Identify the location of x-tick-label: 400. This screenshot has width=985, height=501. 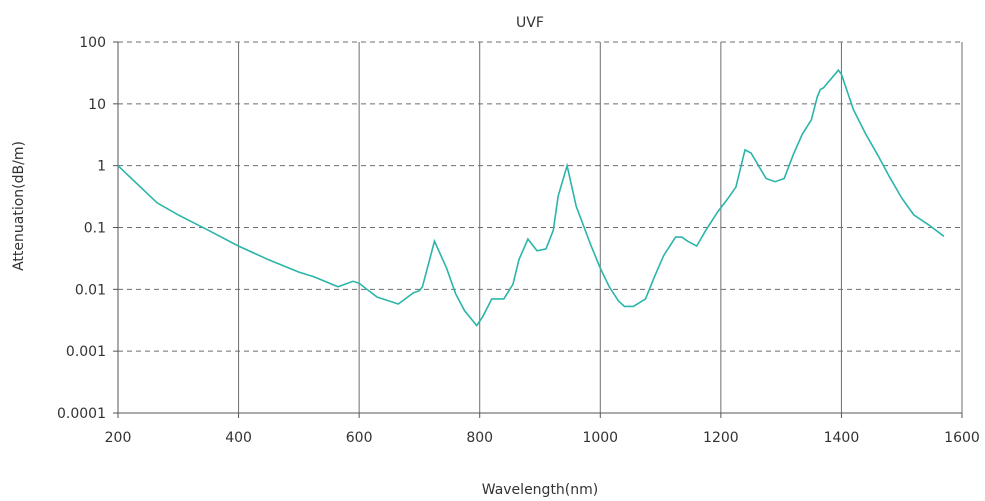
(238, 438).